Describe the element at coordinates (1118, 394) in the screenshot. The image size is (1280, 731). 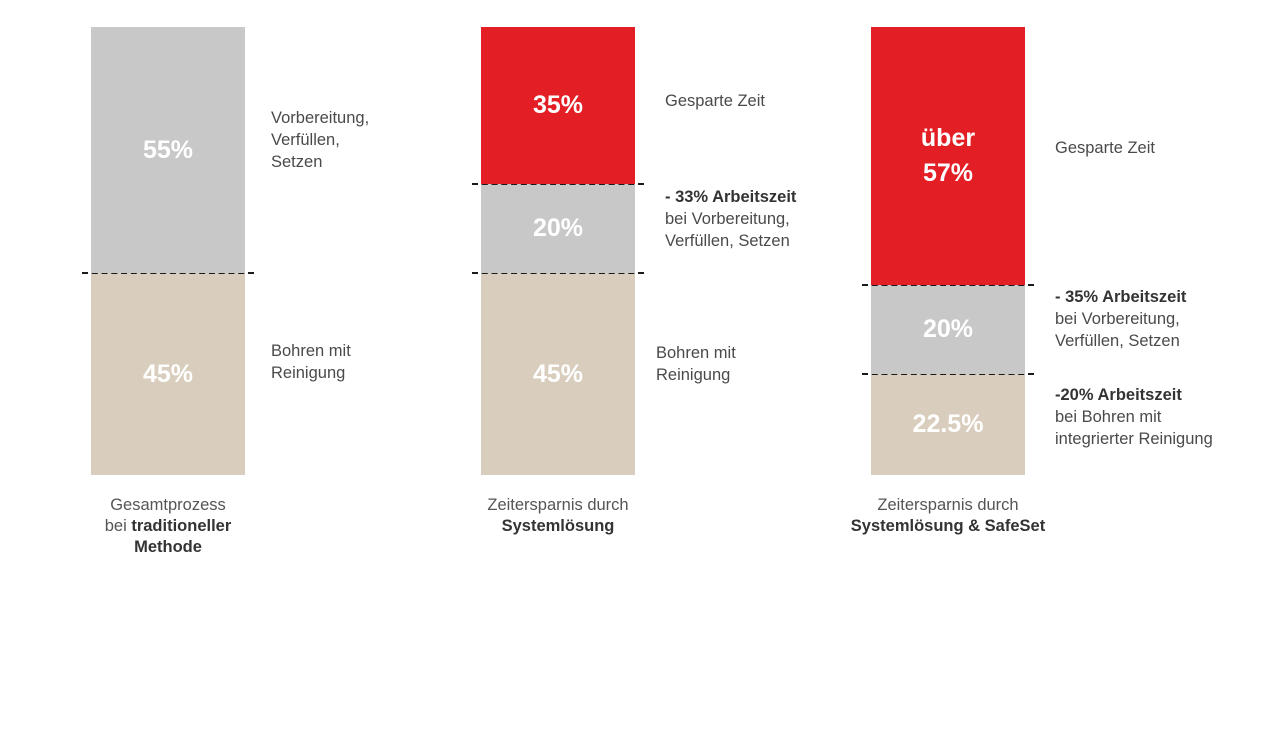
I see `annotation-highlight: -20% Arbeitszeit` at that location.